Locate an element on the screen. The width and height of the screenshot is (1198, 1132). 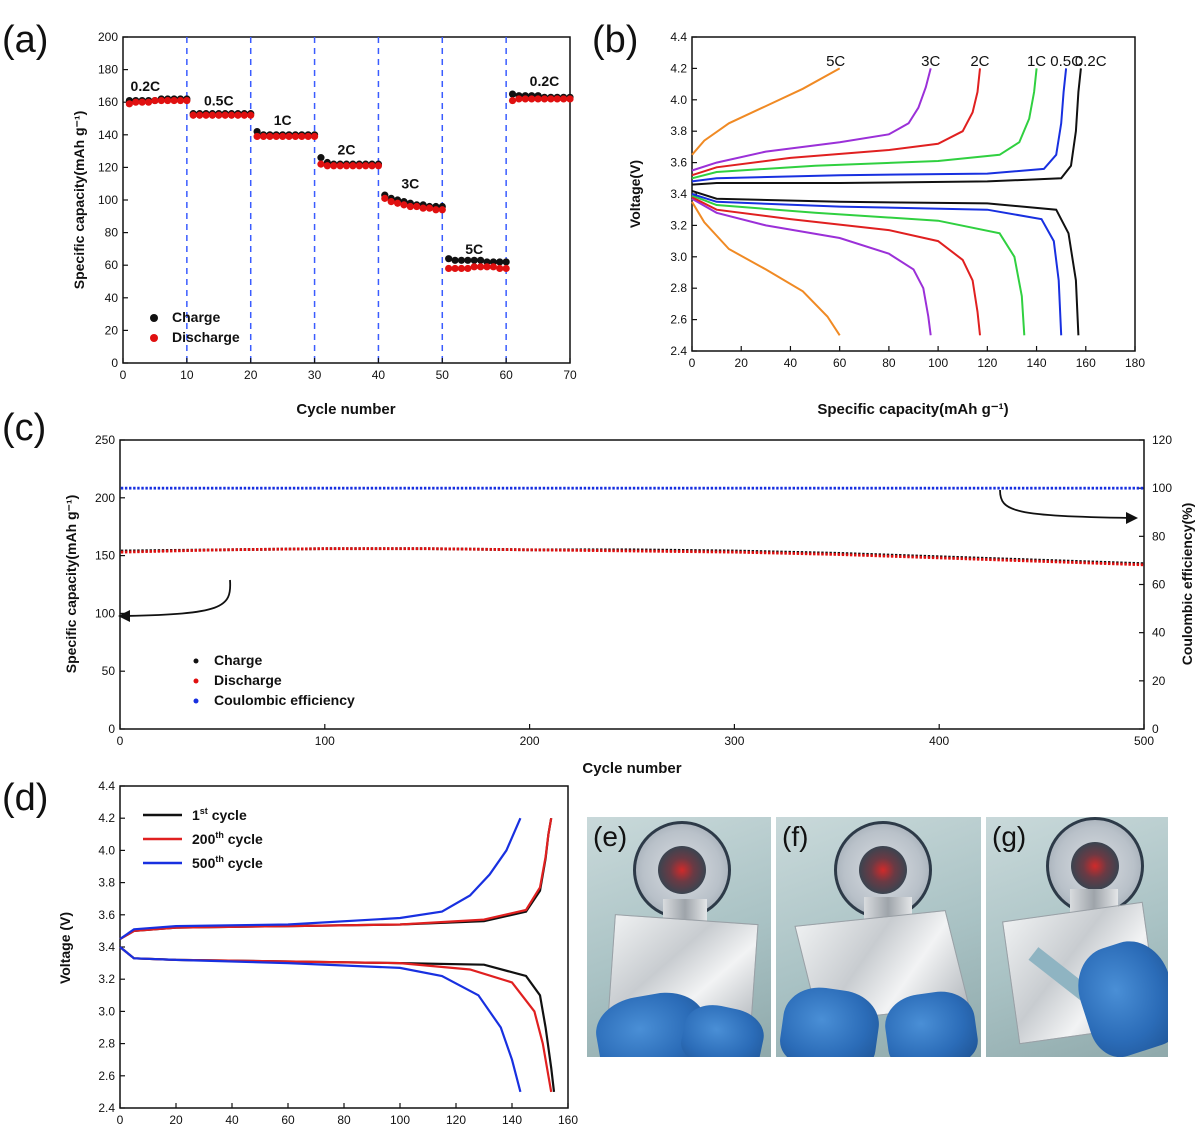
y-tick-label: 4.2 is located at coordinates (106, 818).